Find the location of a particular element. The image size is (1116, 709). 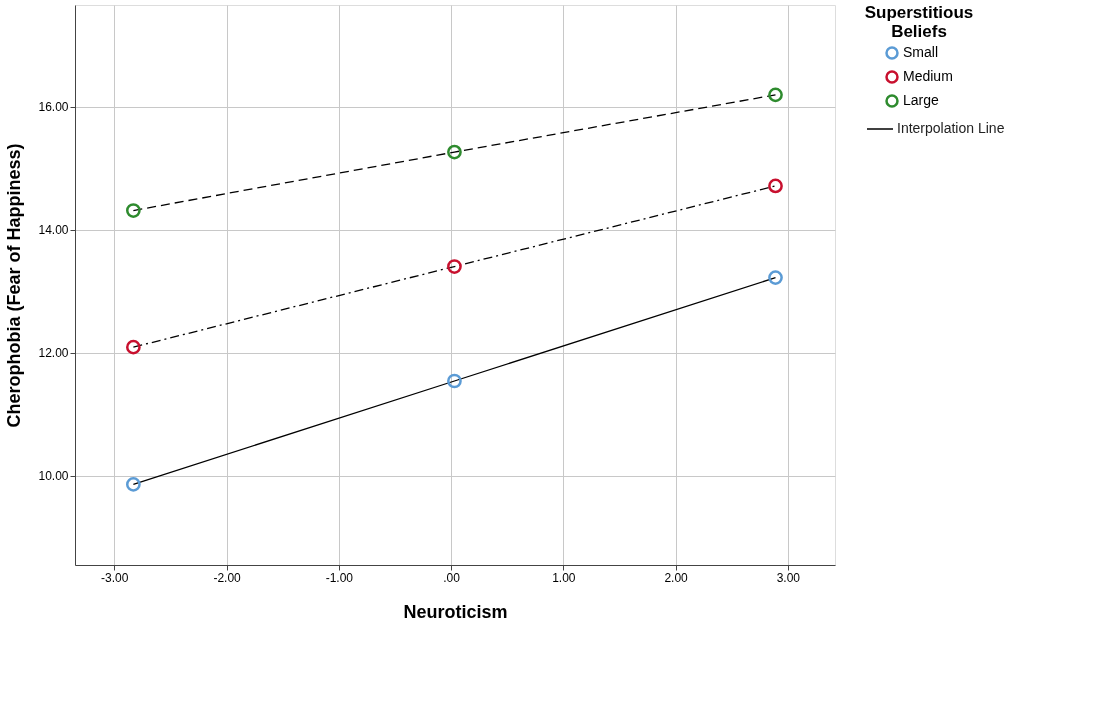

legend-label: Medium is located at coordinates (928, 76).